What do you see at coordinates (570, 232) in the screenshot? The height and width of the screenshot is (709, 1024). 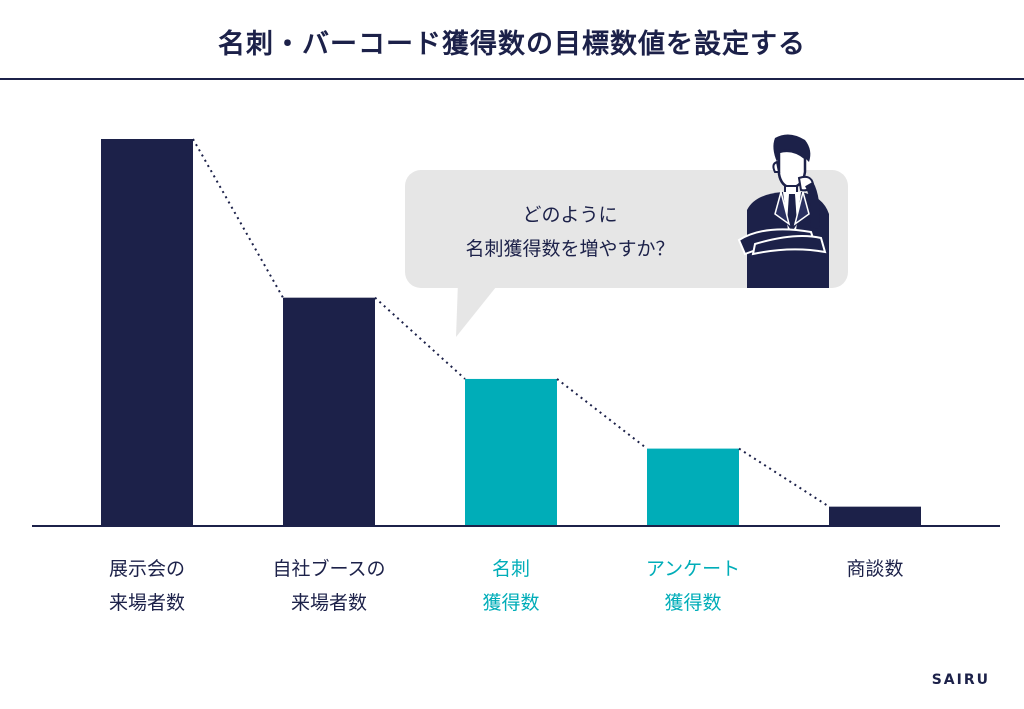 I see `callout-text: どのように 名刺獲得数を増やすか？` at bounding box center [570, 232].